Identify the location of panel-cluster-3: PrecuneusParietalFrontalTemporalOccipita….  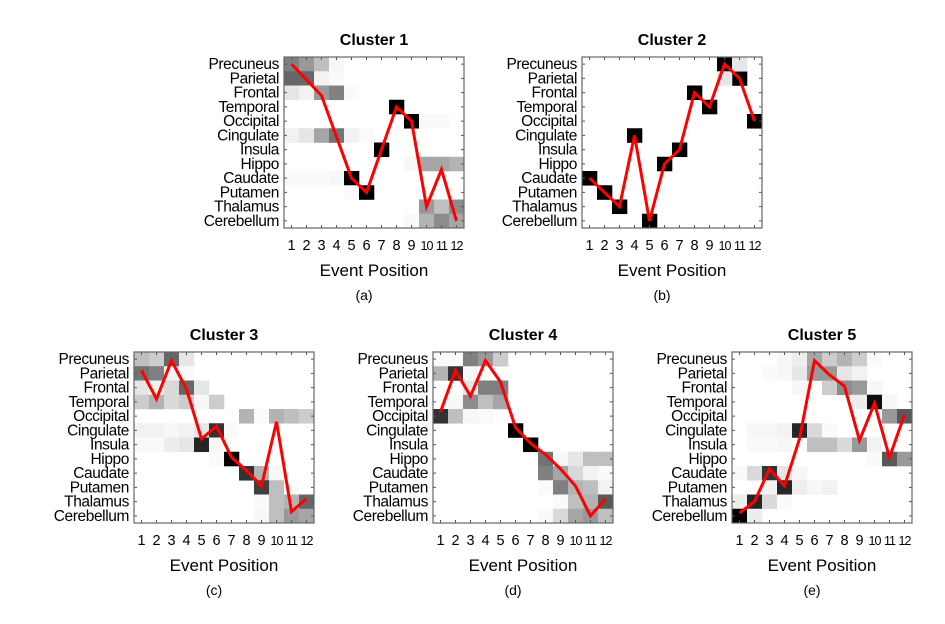
(184, 462).